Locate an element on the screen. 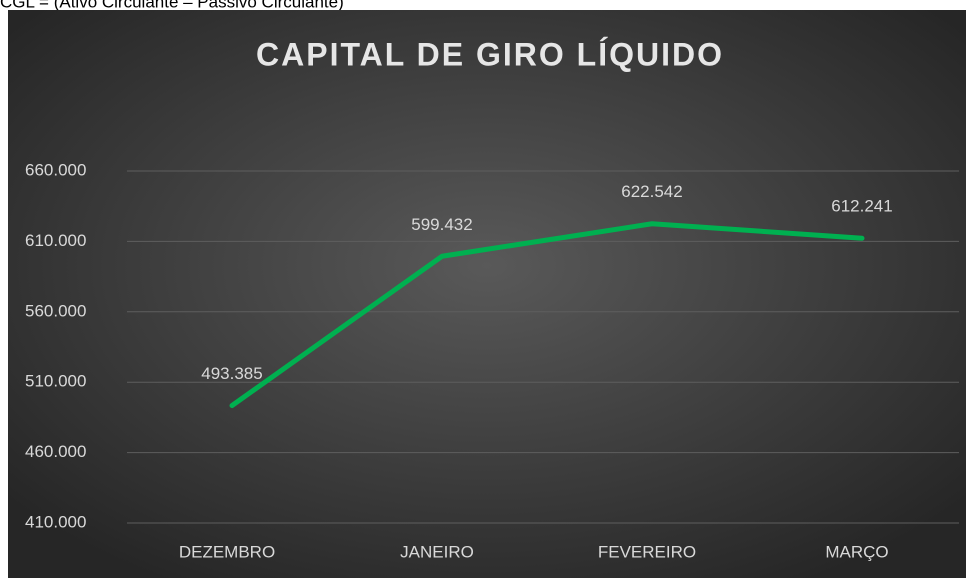  y-tick-label: 660.000 is located at coordinates (55, 169).